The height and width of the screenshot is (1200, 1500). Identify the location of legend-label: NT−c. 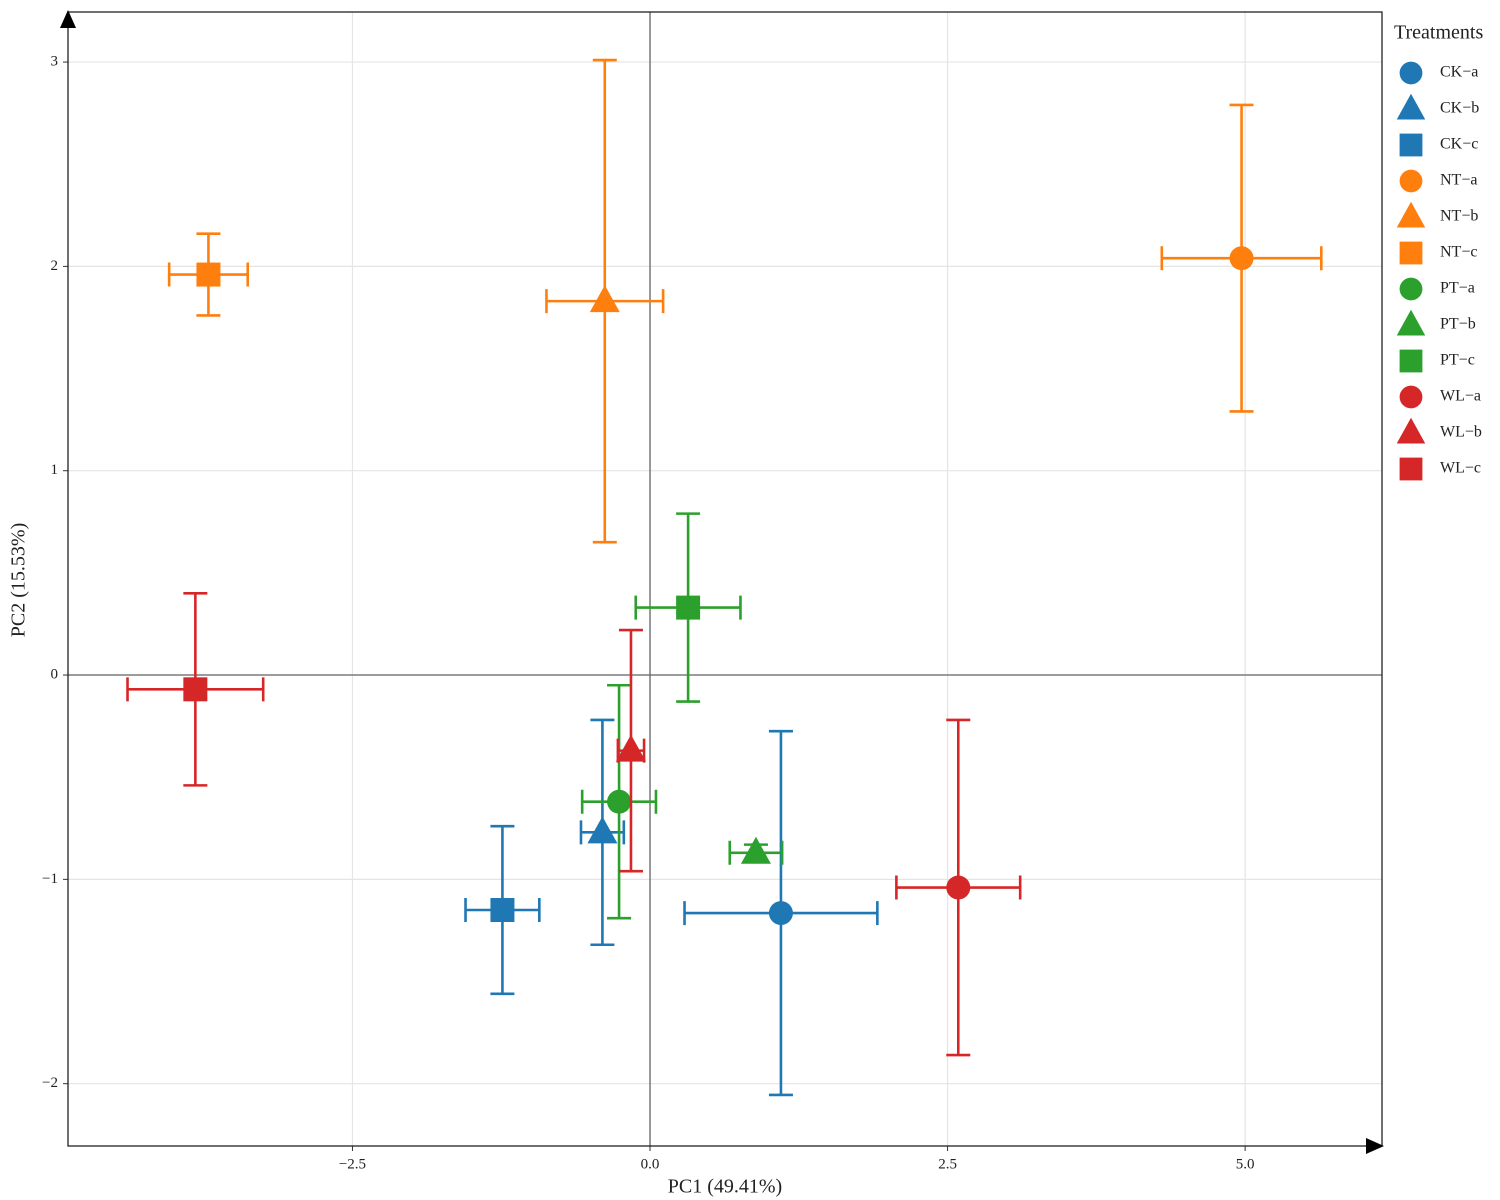
(1458, 252).